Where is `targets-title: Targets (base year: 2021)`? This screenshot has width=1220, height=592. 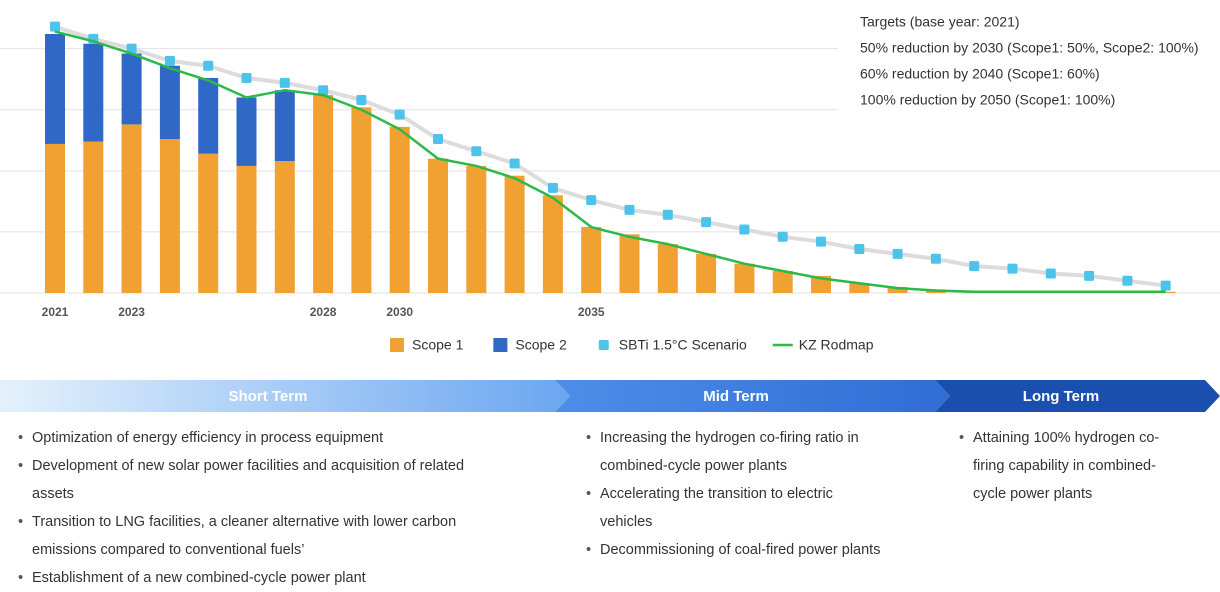 targets-title: Targets (base year: 2021) is located at coordinates (940, 22).